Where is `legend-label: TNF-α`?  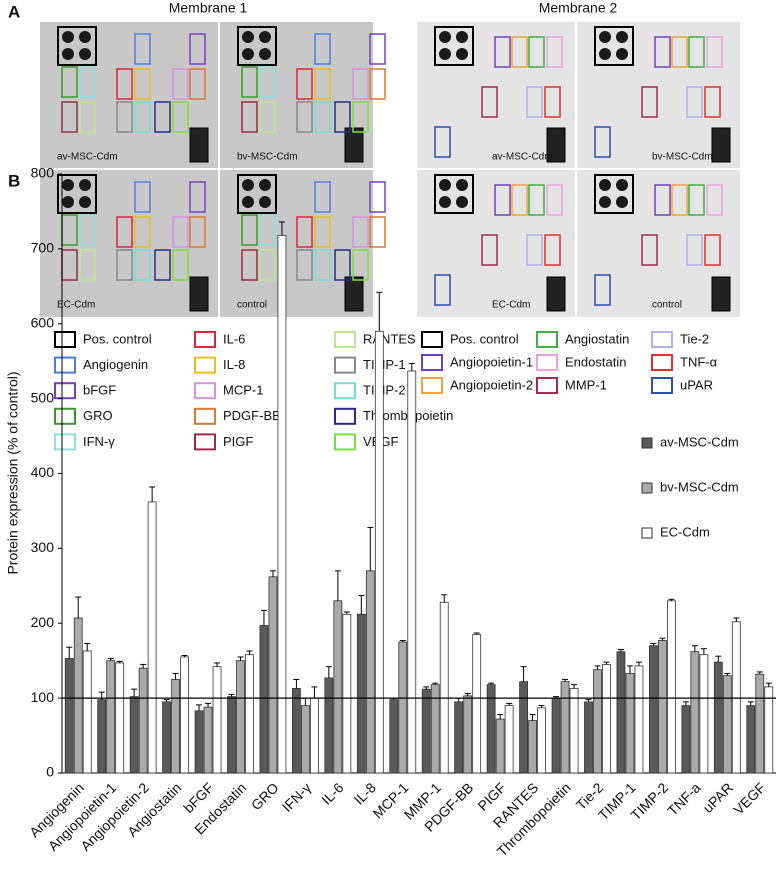
legend-label: TNF-α is located at coordinates (699, 361).